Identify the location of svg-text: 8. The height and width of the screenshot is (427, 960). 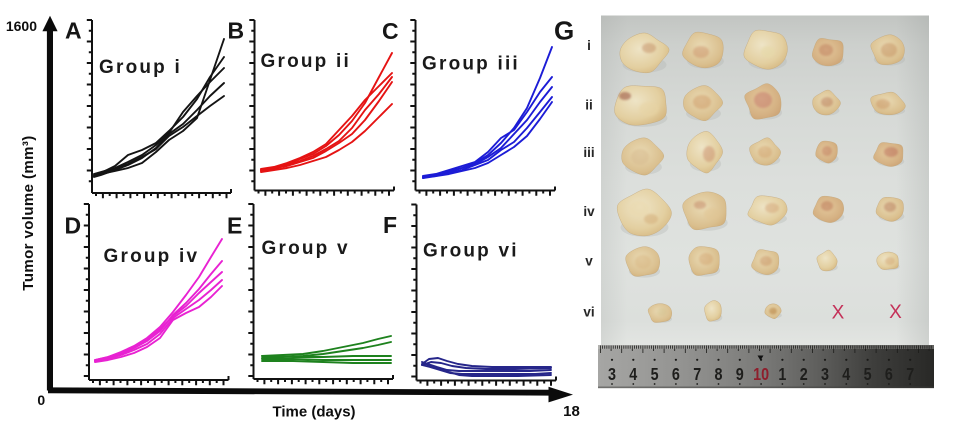
(719, 375).